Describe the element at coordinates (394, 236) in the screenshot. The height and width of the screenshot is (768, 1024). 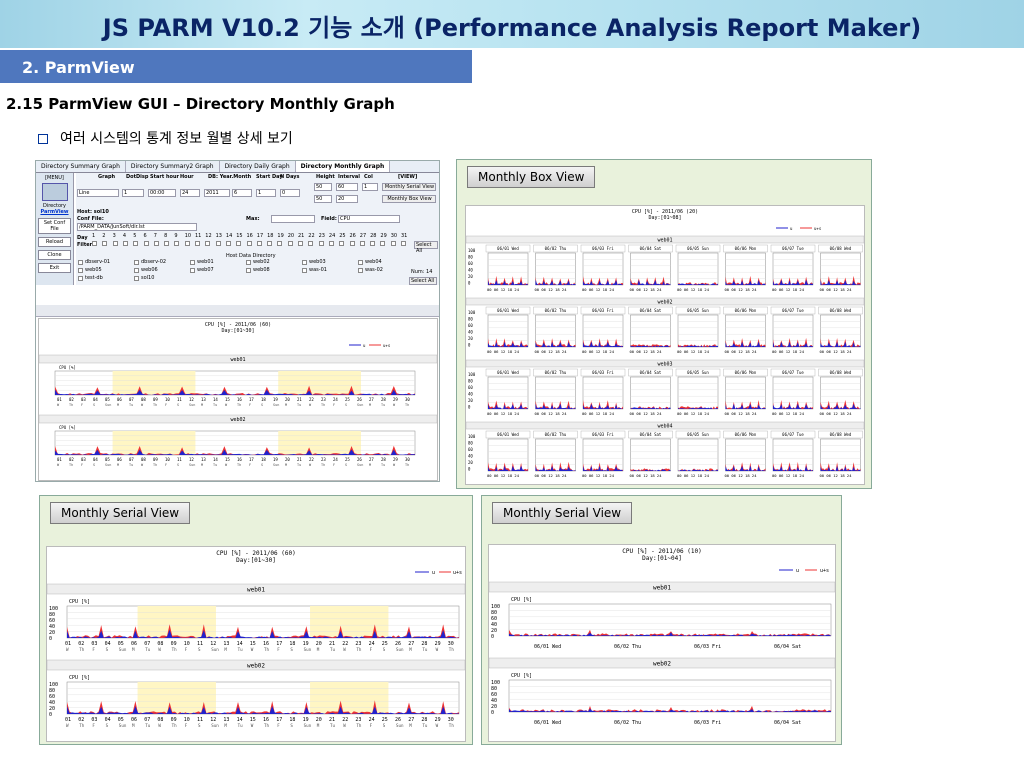
I see `day-number: 30` at that location.